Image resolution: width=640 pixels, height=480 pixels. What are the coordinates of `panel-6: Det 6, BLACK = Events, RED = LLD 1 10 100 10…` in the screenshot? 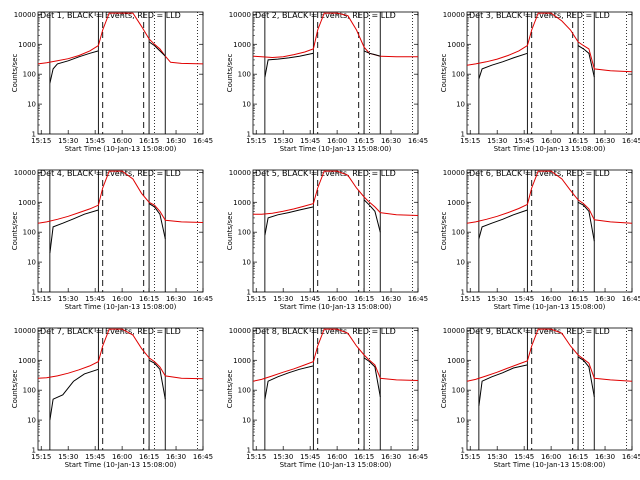 It's located at (540, 240).